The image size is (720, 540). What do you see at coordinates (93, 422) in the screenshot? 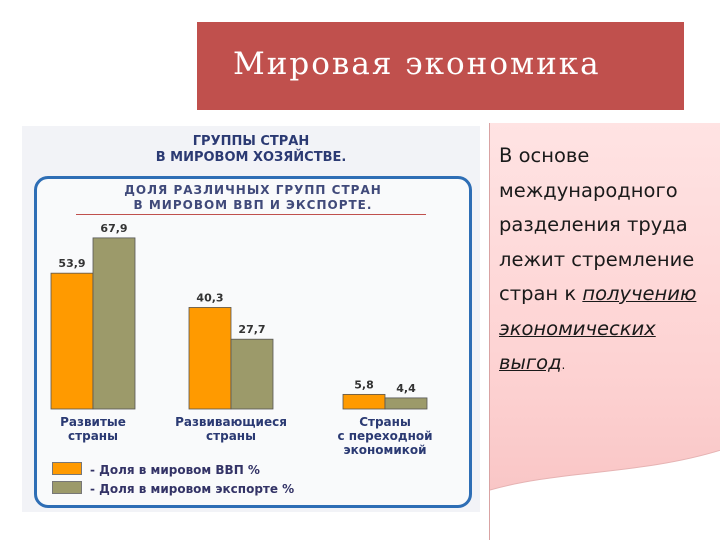
I see `category-label-0-line-0: Развитые` at bounding box center [93, 422].